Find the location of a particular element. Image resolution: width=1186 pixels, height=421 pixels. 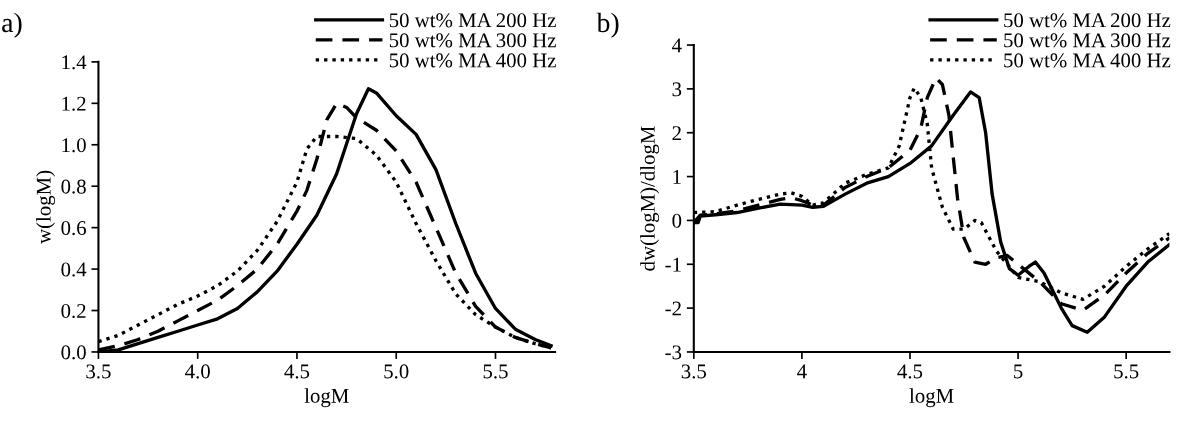

y-axis-title: w(logM) is located at coordinates (46, 207).